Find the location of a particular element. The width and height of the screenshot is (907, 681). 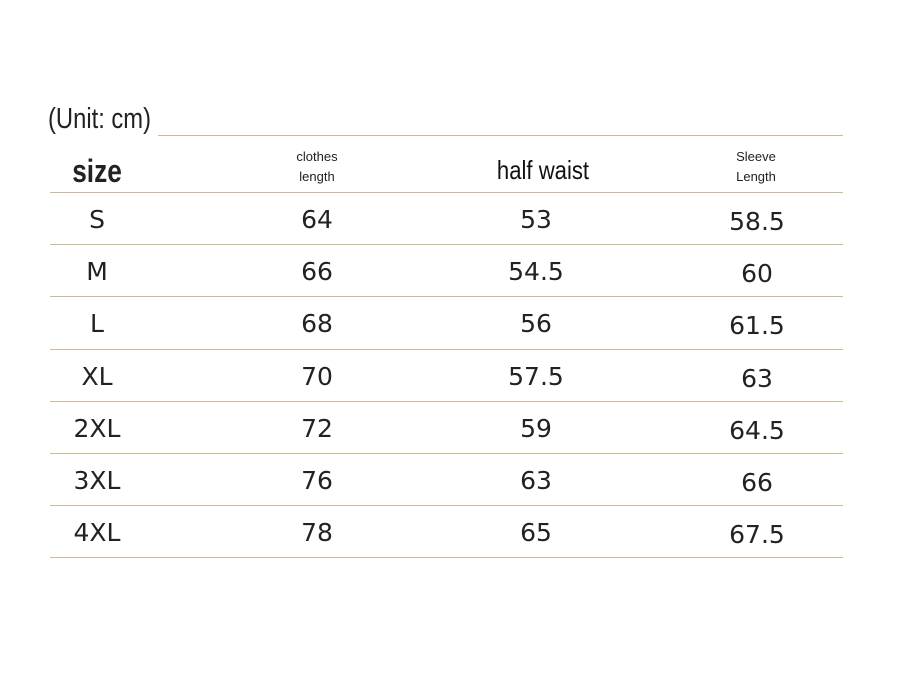

top-rule is located at coordinates (500, 135).